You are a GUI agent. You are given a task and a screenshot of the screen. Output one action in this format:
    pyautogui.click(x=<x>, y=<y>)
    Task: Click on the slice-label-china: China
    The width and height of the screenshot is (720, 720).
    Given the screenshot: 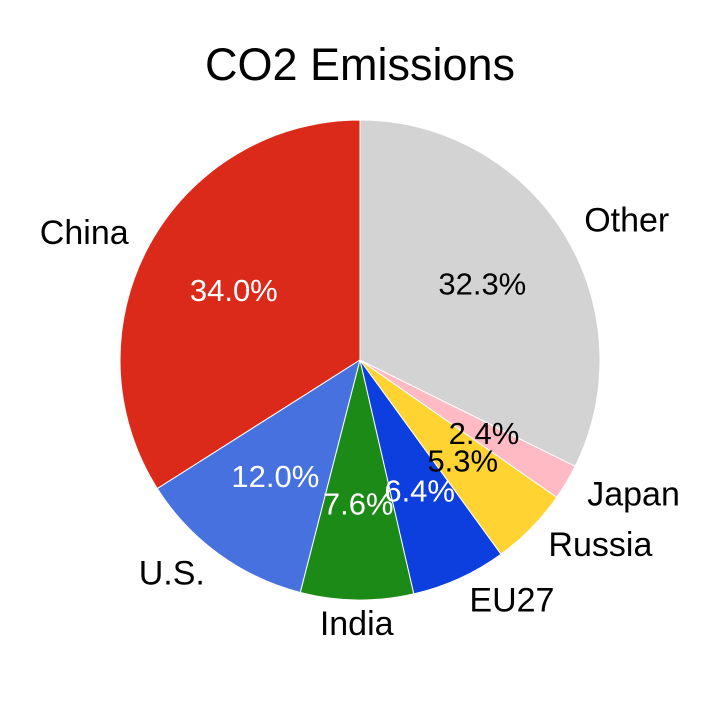 What is the action you would take?
    pyautogui.click(x=84, y=233)
    